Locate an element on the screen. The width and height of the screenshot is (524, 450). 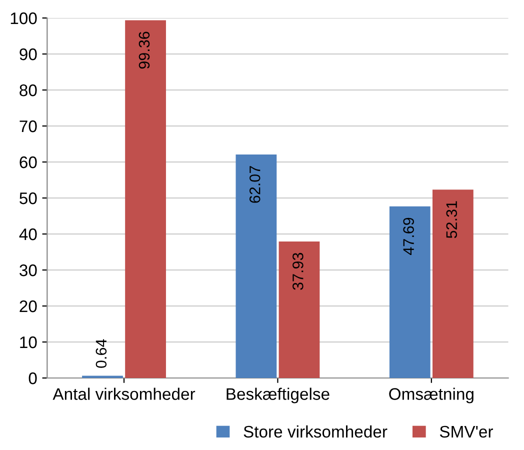
data-label: 99.36 is located at coordinates (144, 50).